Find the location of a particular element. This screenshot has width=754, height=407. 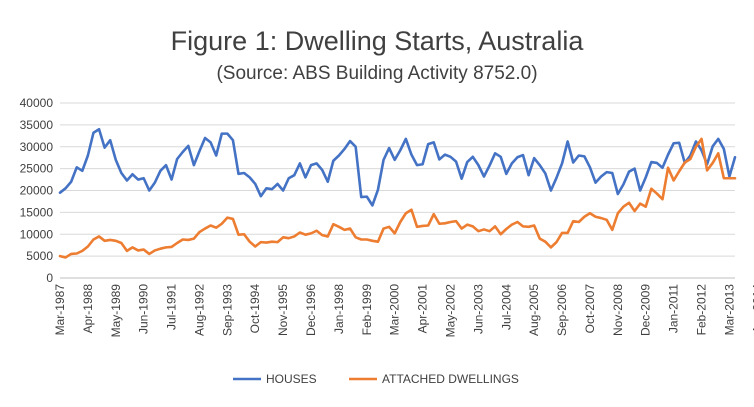

y-axis-tick-labels: 0 5000 10000 15000 20000 25000 30000 35000 40000 is located at coordinates (37, 190).